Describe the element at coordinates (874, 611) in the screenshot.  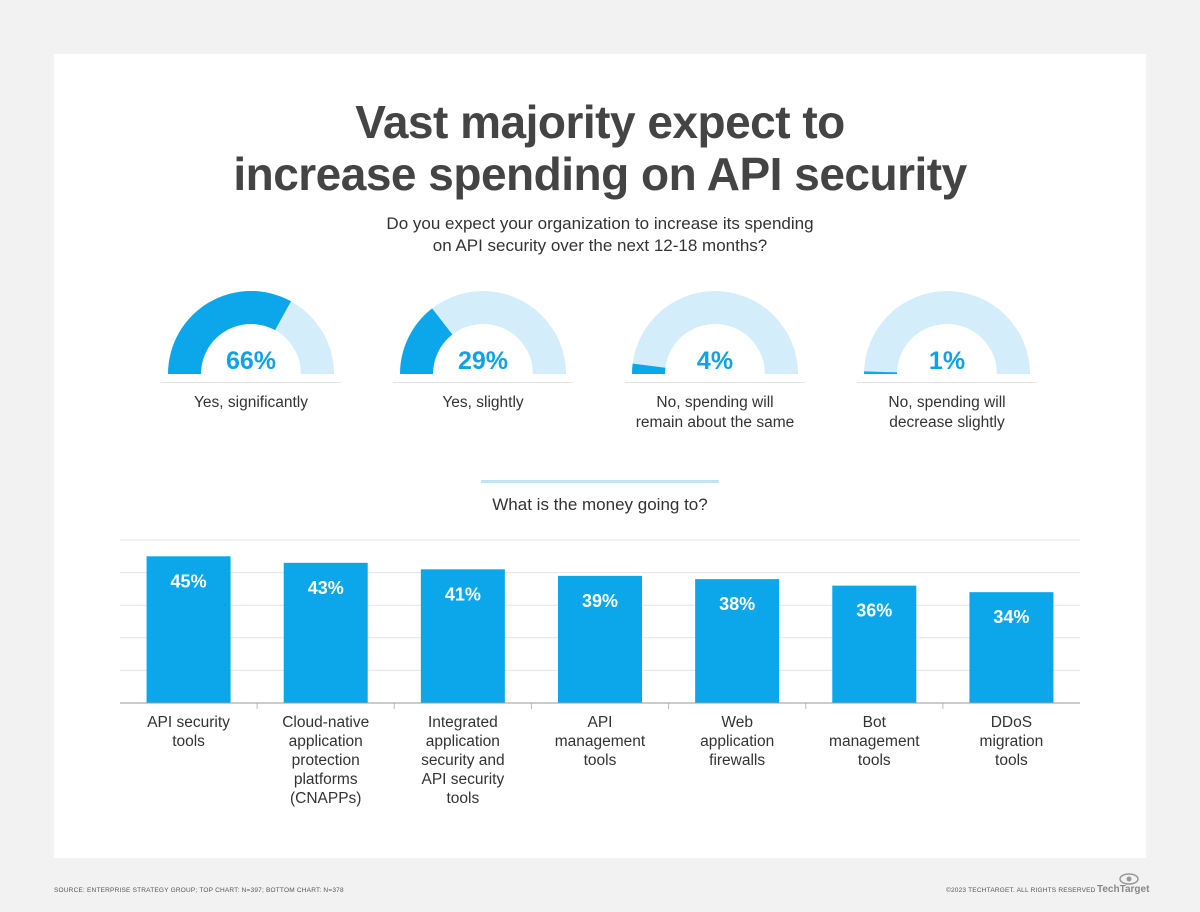
I see `bar-value-label: 36%` at that location.